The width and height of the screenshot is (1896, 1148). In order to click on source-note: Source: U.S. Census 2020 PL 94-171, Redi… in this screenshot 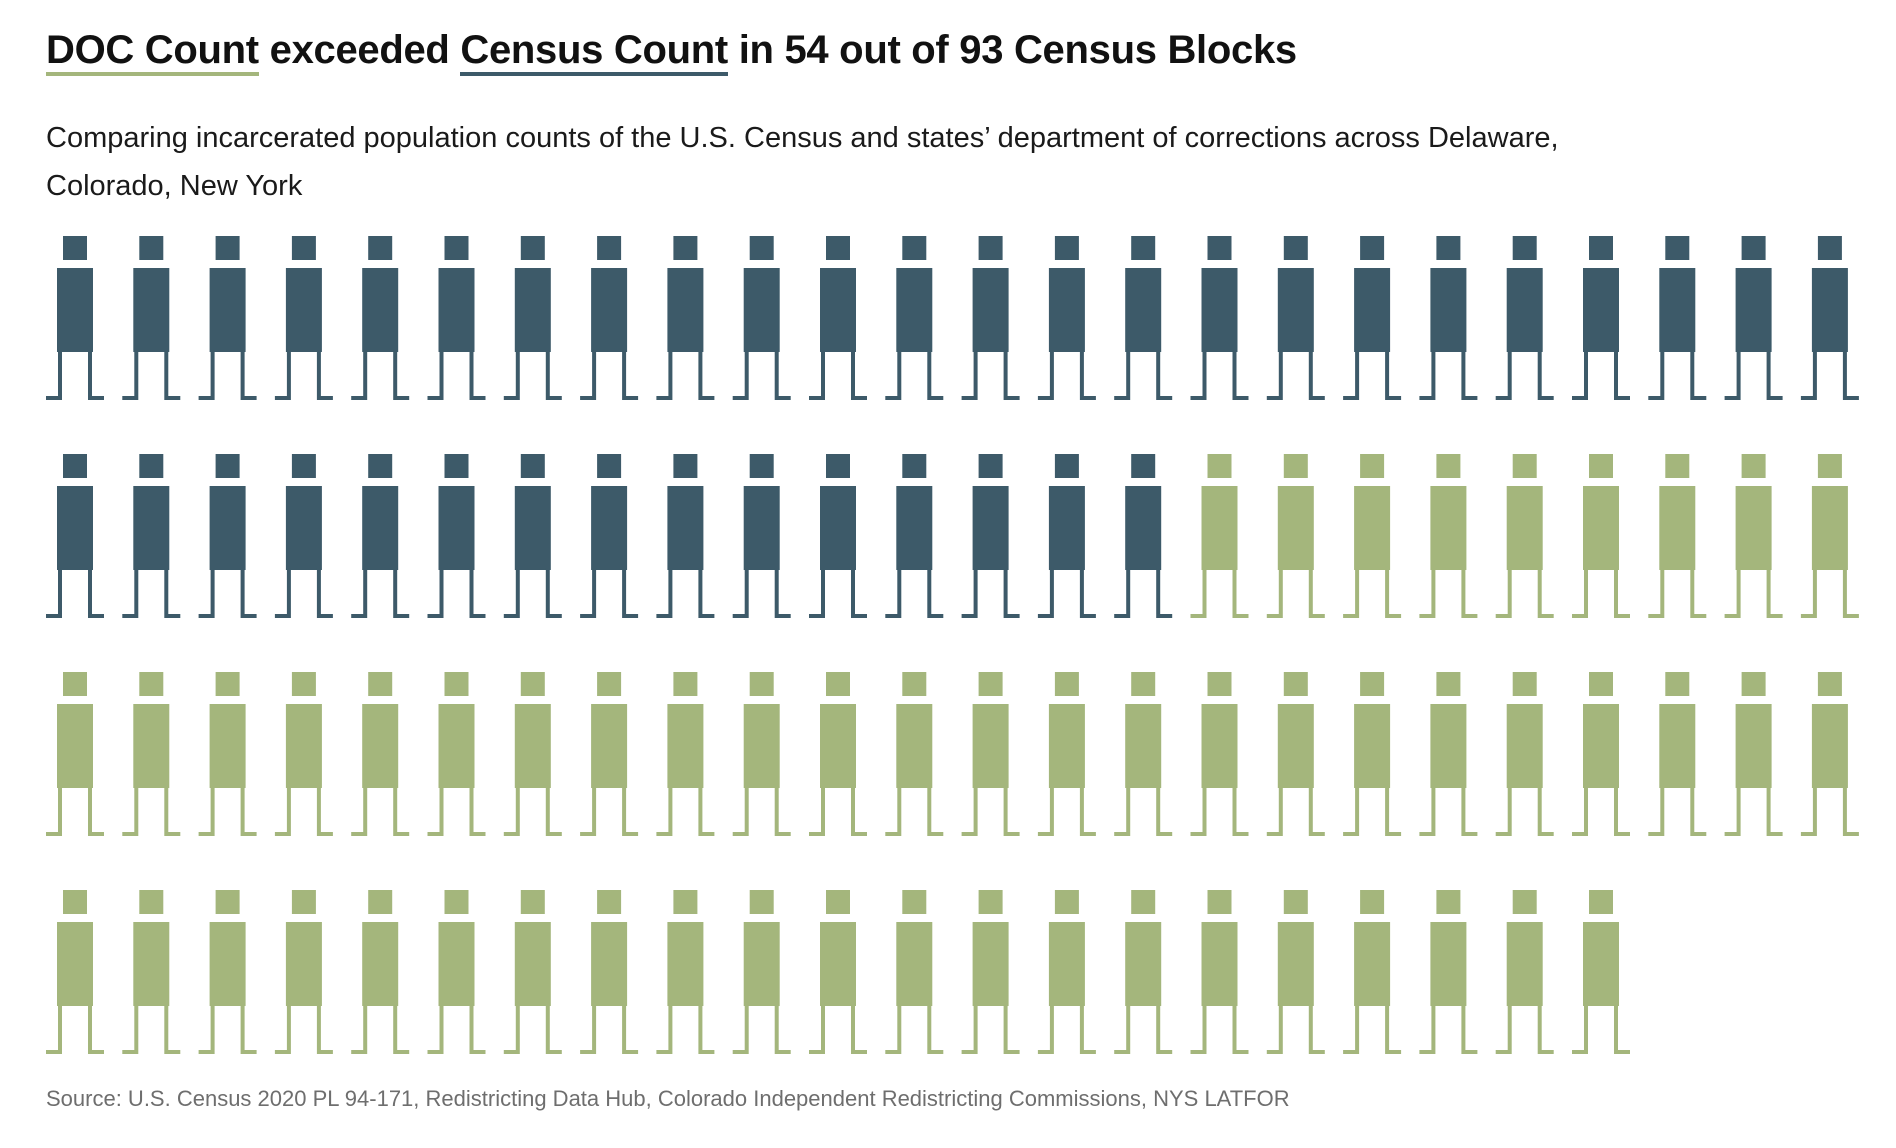, I will do `click(668, 1098)`.